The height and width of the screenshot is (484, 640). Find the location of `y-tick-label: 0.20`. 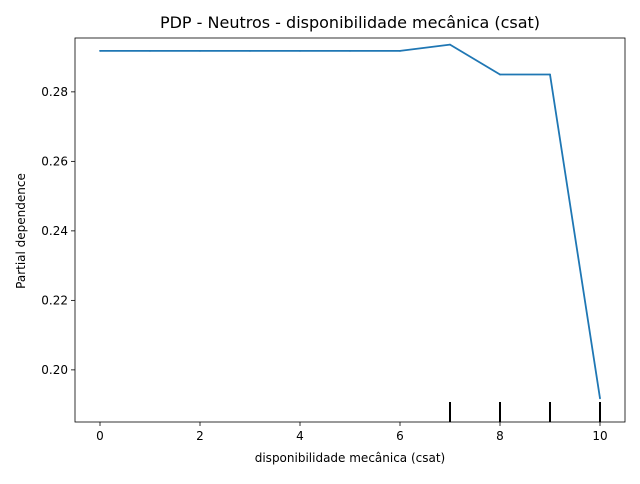

y-tick-label: 0.20 is located at coordinates (54, 370).